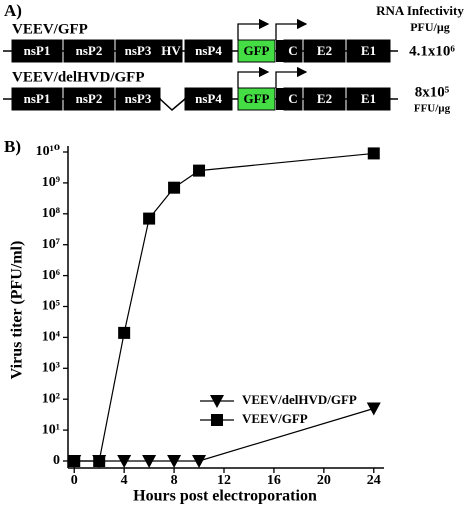 The height and width of the screenshot is (507, 474). I want to click on x-tick-label: 16, so click(274, 480).